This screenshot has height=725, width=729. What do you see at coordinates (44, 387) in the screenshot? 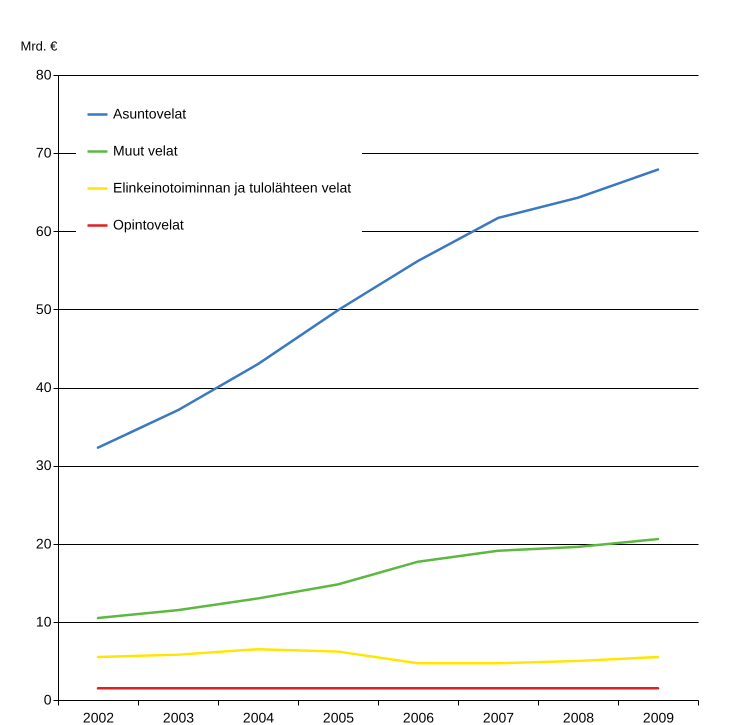
I see `y-tick-label: 40` at bounding box center [44, 387].